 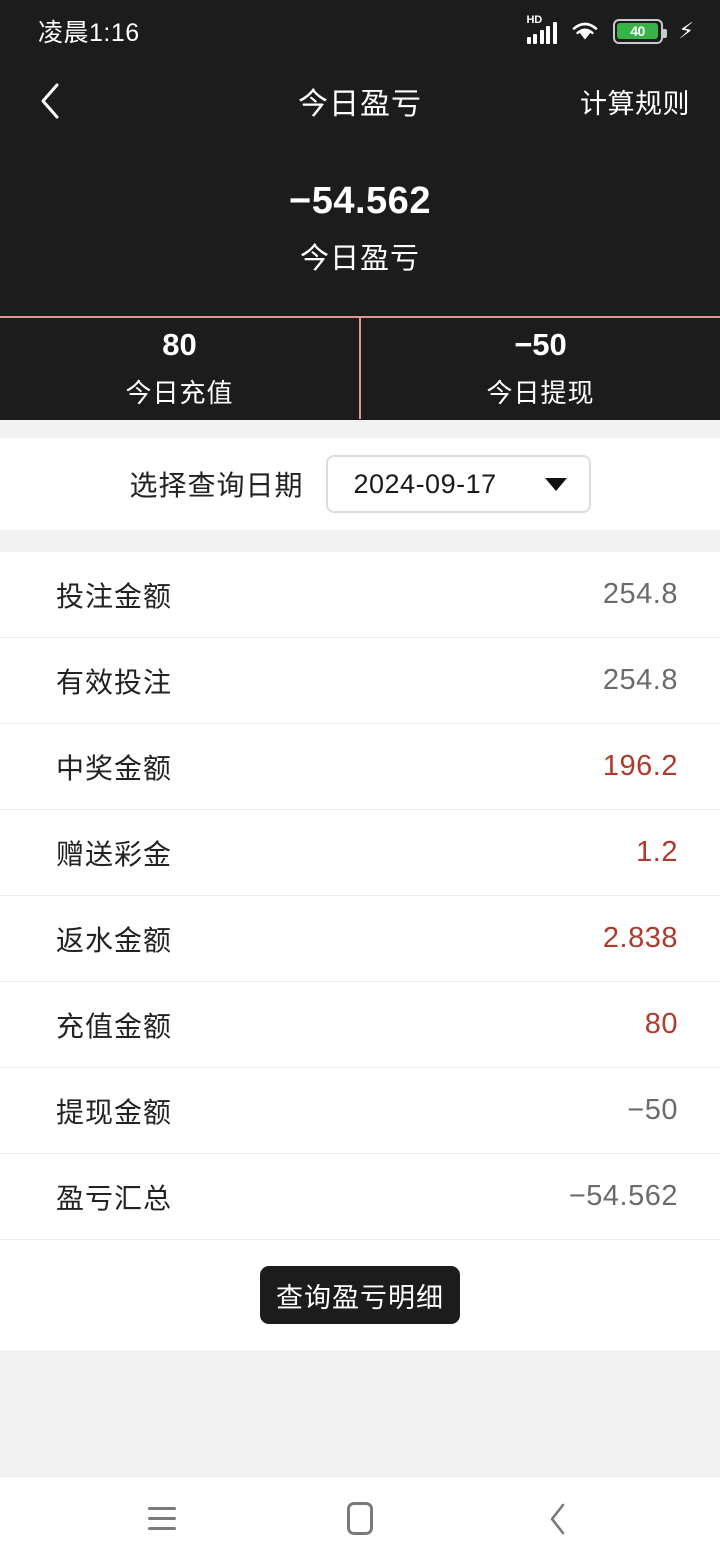 I want to click on home-square-icon, so click(x=360, y=1518).